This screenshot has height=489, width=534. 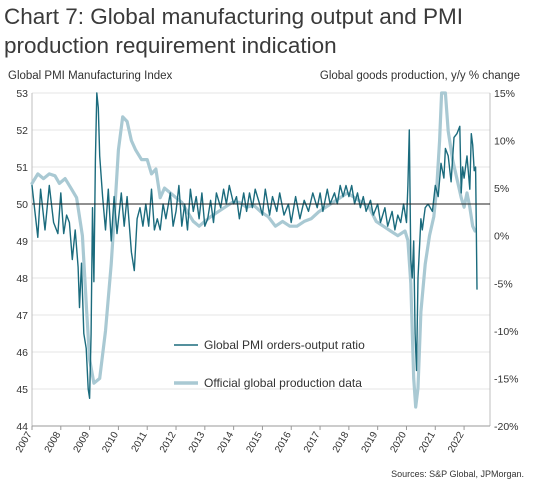 What do you see at coordinates (419, 76) in the screenshot?
I see `right-axis-label: Global goods production, y/y % change` at bounding box center [419, 76].